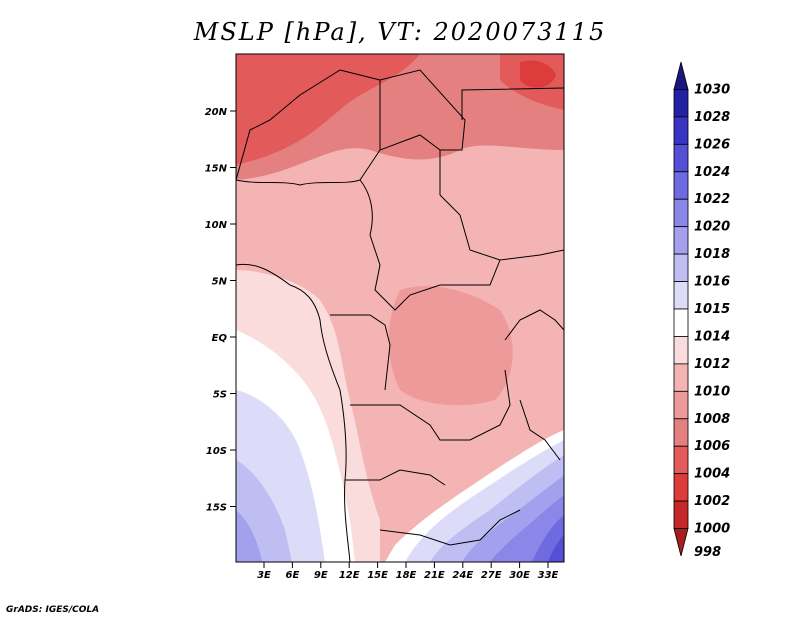 This screenshot has height=618, width=800. I want to click on colorbar-label: 1015, so click(712, 309).